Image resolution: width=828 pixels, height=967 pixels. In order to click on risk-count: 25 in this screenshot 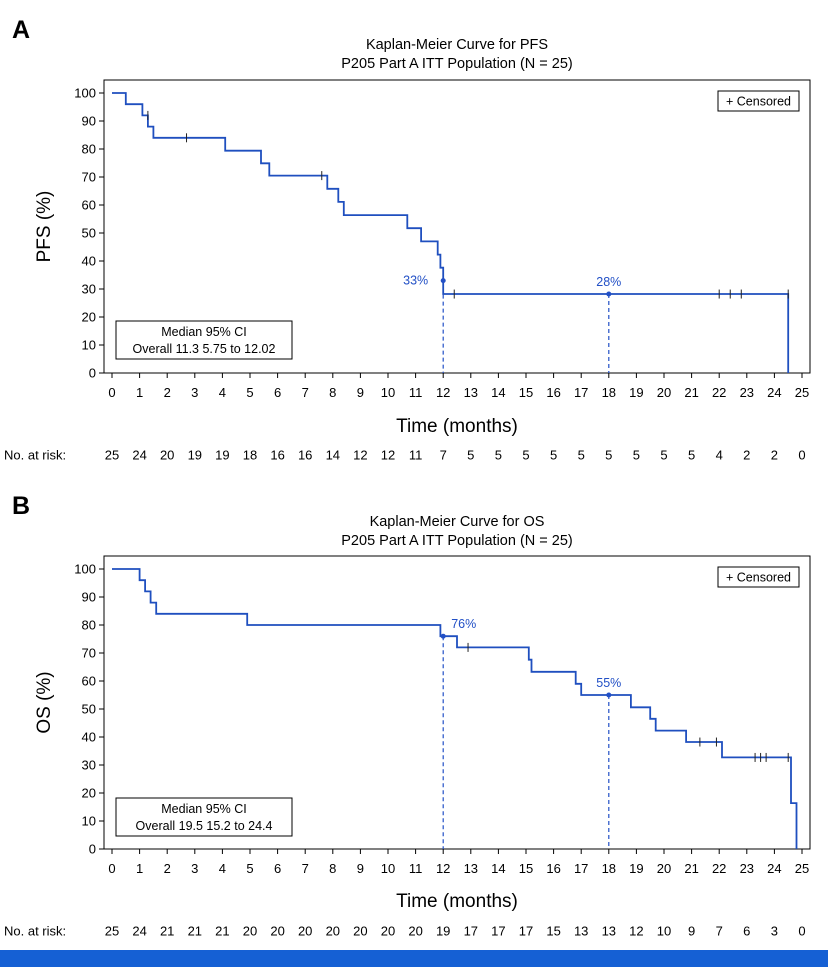, I will do `click(112, 455)`.